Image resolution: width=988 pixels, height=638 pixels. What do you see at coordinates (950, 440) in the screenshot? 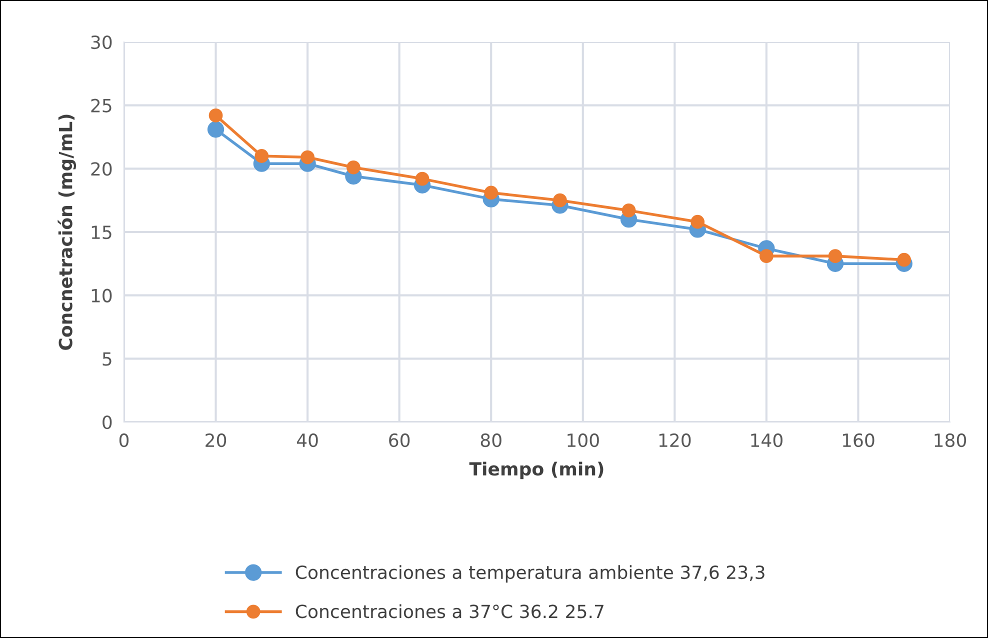
I see `x-tick-label: 180` at bounding box center [950, 440].